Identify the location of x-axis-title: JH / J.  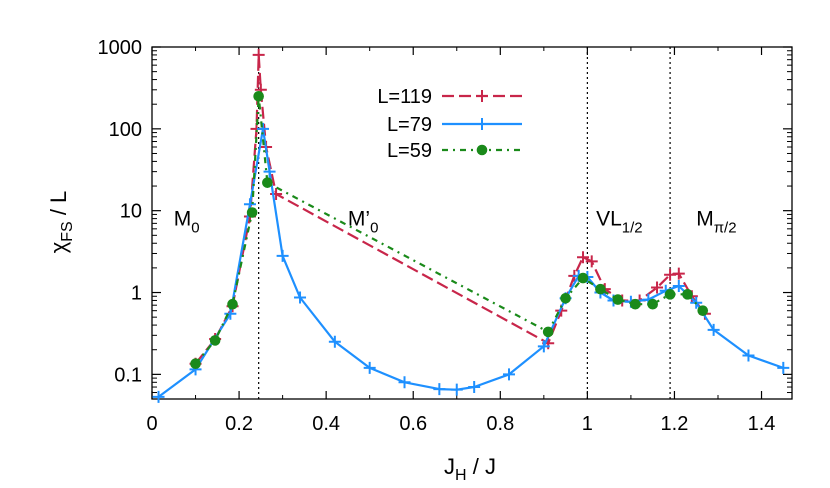
(470, 469).